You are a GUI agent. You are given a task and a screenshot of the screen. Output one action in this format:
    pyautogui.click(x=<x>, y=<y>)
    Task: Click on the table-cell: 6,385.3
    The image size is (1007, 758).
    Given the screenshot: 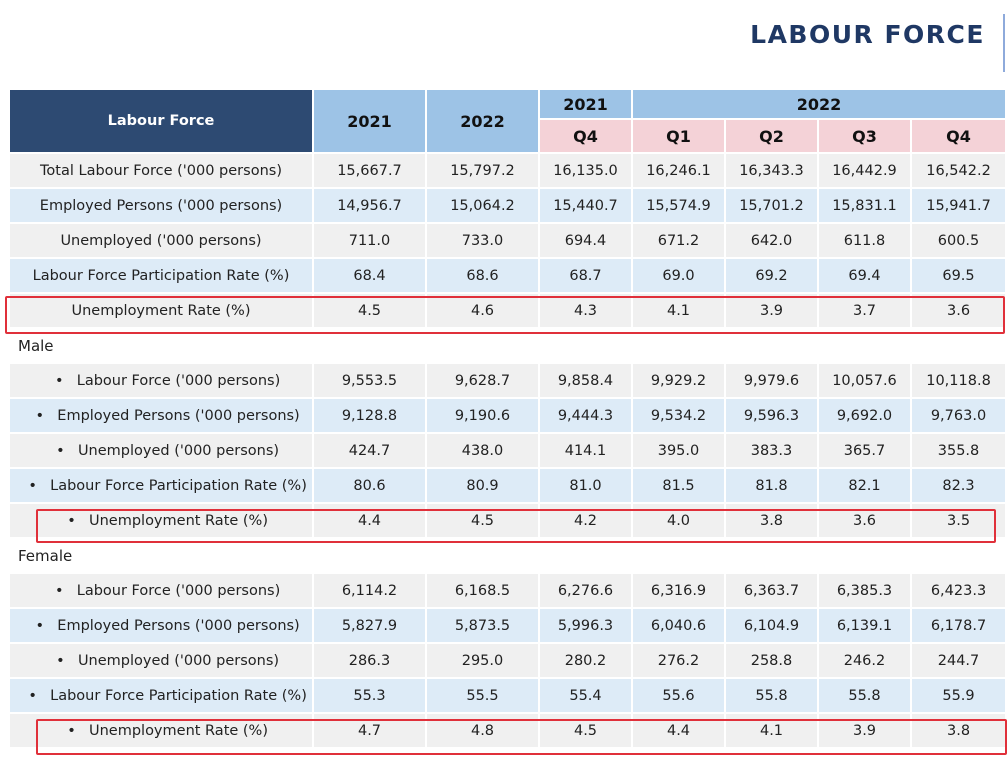 What is the action you would take?
    pyautogui.click(x=864, y=590)
    